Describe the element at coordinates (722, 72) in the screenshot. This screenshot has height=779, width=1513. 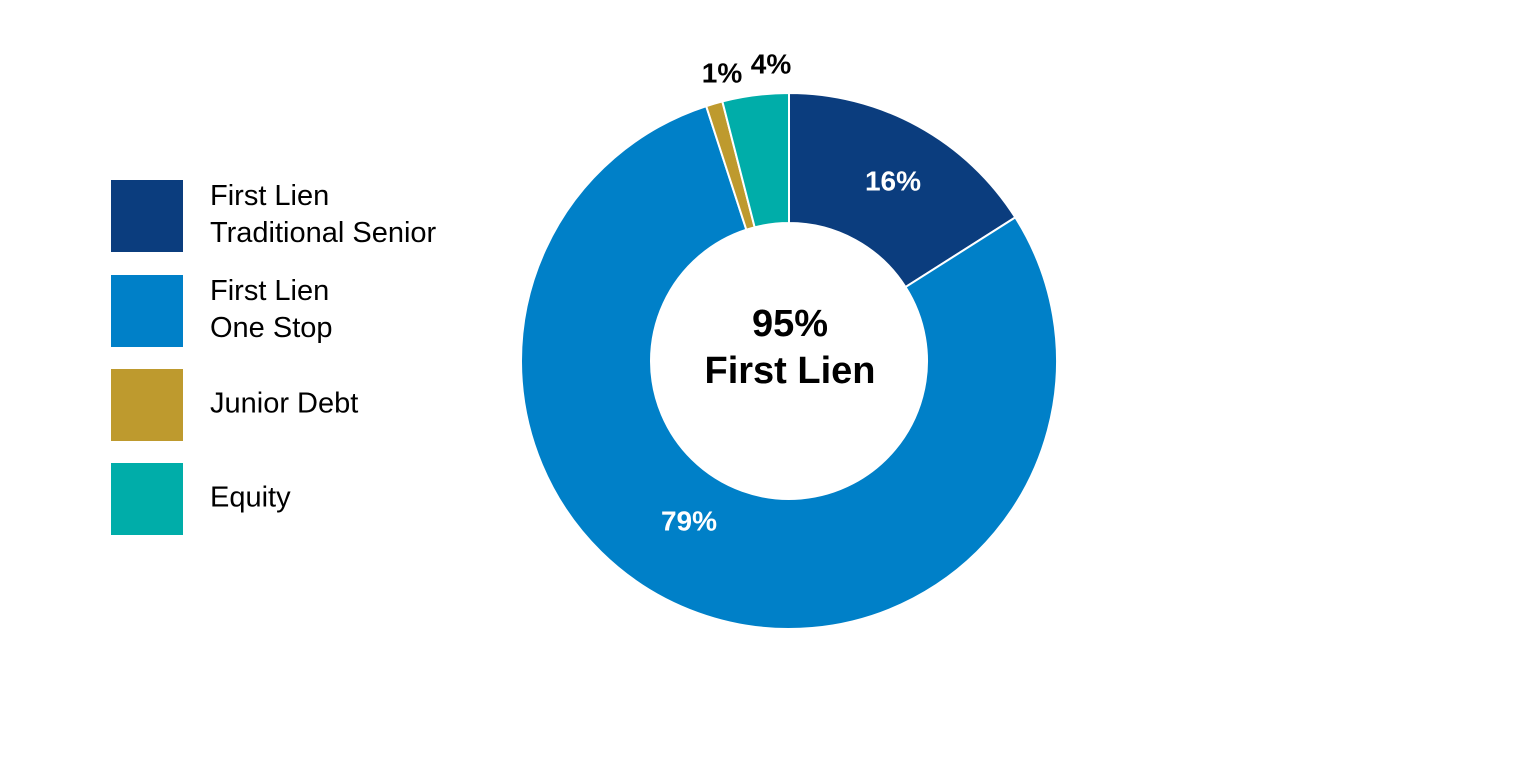
I see `data-label: 1%` at that location.